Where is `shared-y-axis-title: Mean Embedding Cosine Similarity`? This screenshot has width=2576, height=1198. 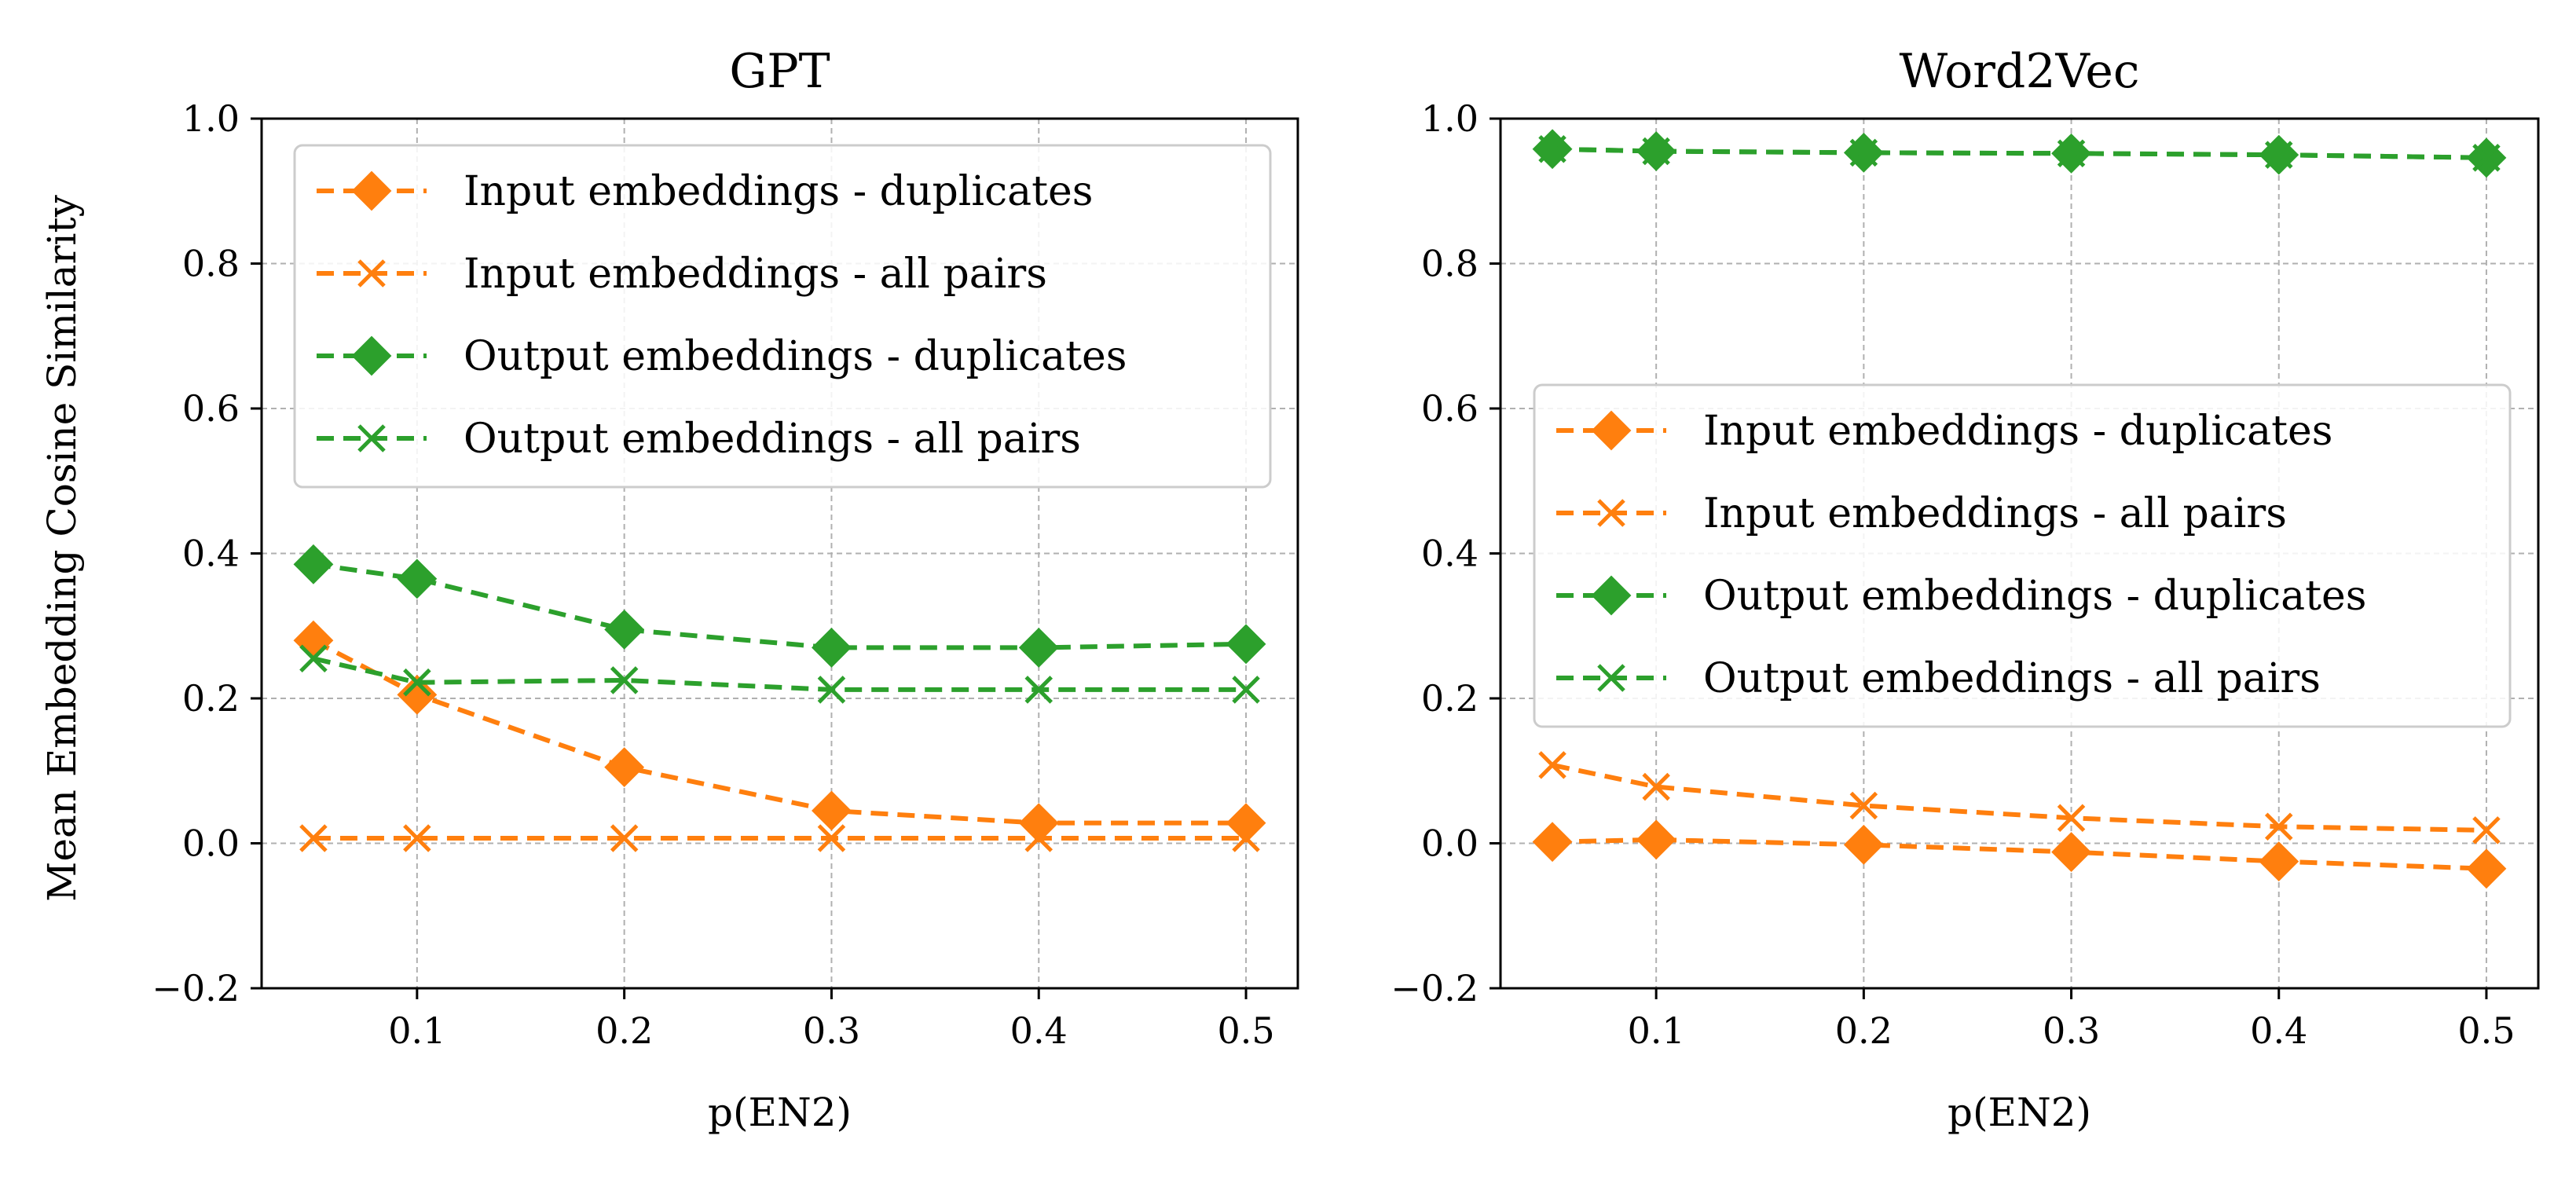
shared-y-axis-title: Mean Embedding Cosine Similarity is located at coordinates (62, 547).